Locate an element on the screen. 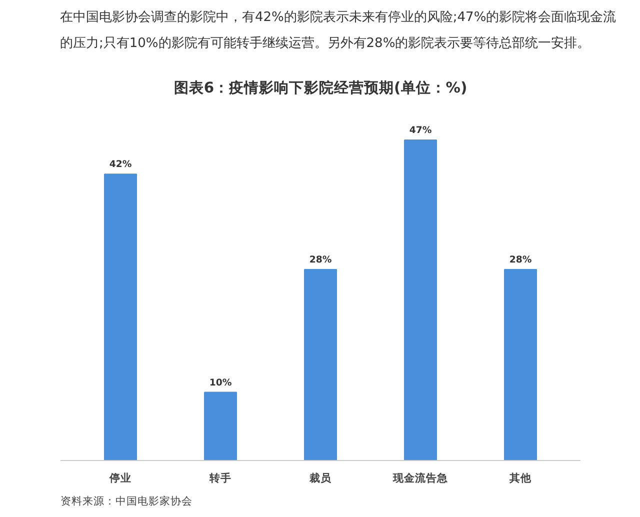  text: 资料来源：中国电影家协会 is located at coordinates (126, 501).